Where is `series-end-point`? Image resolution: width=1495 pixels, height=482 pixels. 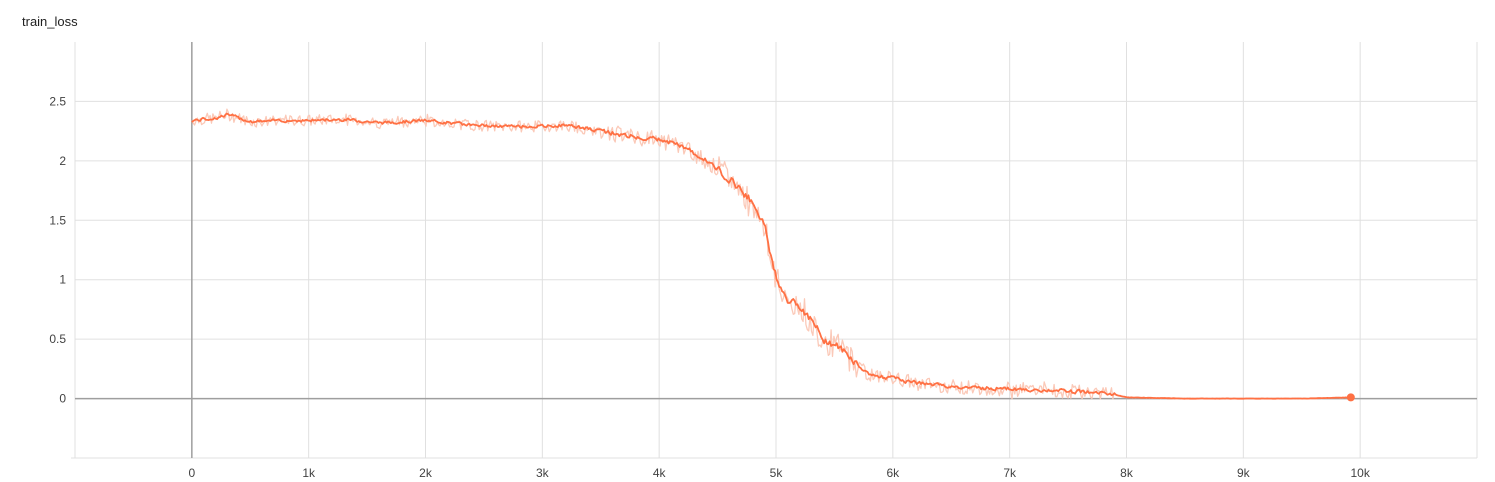 series-end-point is located at coordinates (1350, 397).